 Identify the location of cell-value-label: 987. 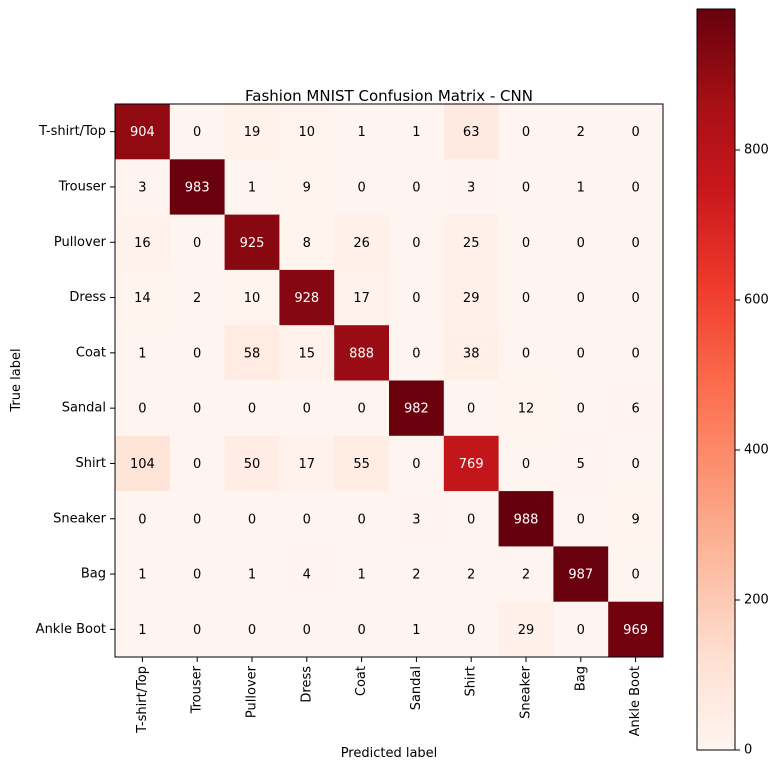
(580, 575).